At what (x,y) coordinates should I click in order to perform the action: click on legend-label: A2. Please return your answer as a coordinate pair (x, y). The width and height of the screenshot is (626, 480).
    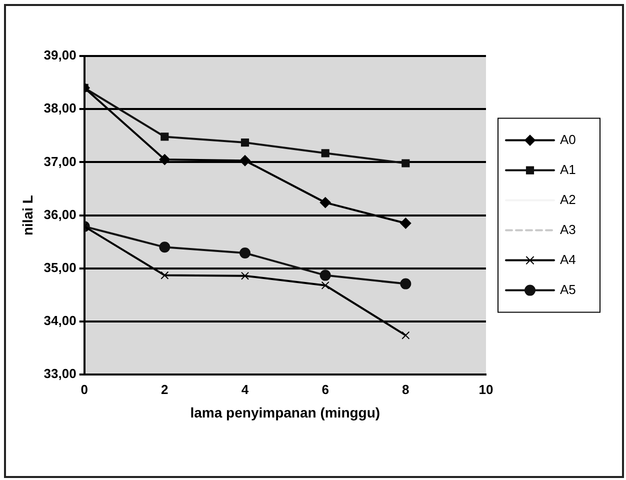
    Looking at the image, I should click on (568, 199).